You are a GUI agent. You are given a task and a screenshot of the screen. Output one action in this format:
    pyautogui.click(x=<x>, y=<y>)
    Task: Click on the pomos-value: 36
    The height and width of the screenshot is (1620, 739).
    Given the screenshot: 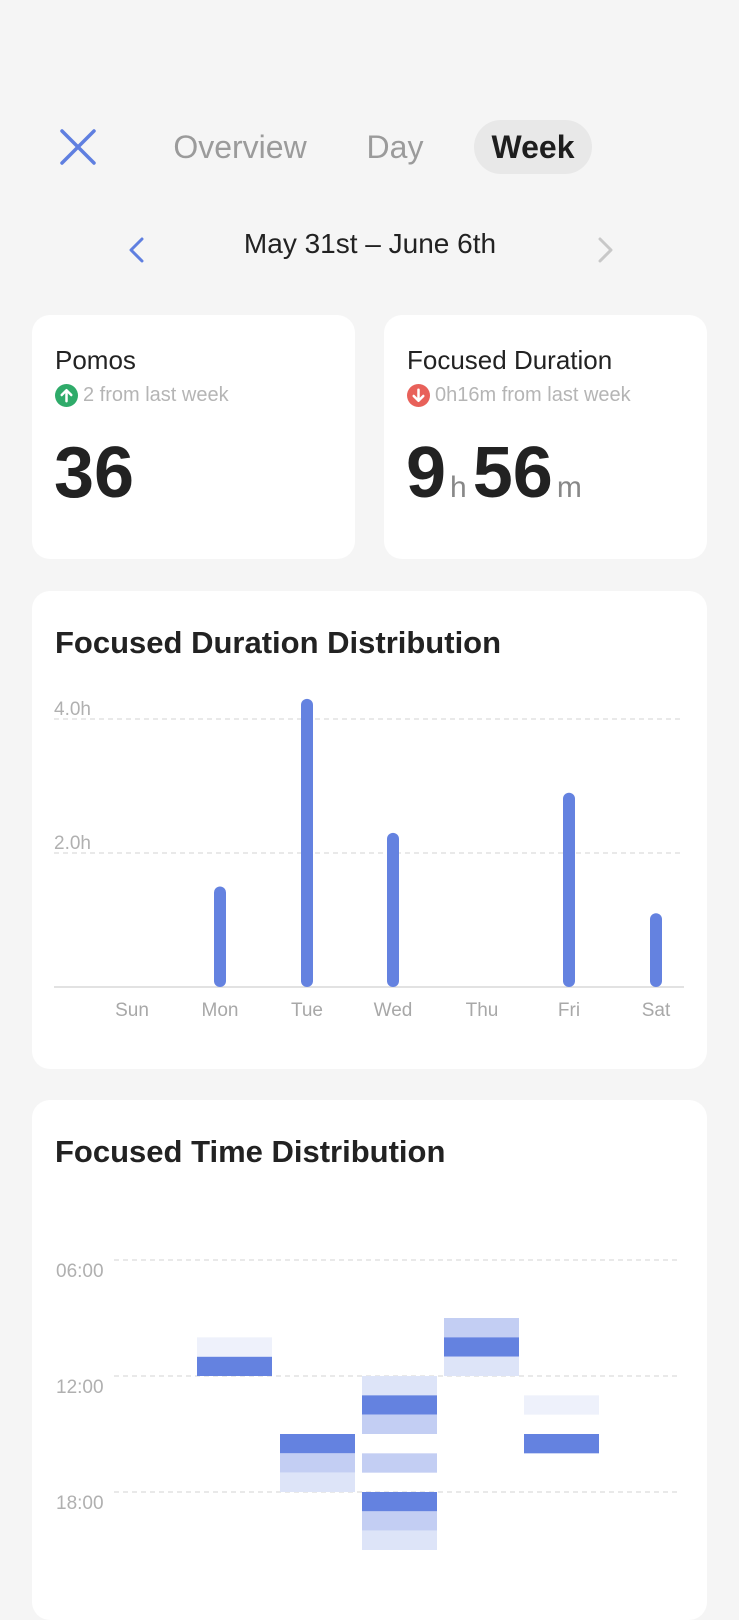 What is the action you would take?
    pyautogui.click(x=94, y=473)
    